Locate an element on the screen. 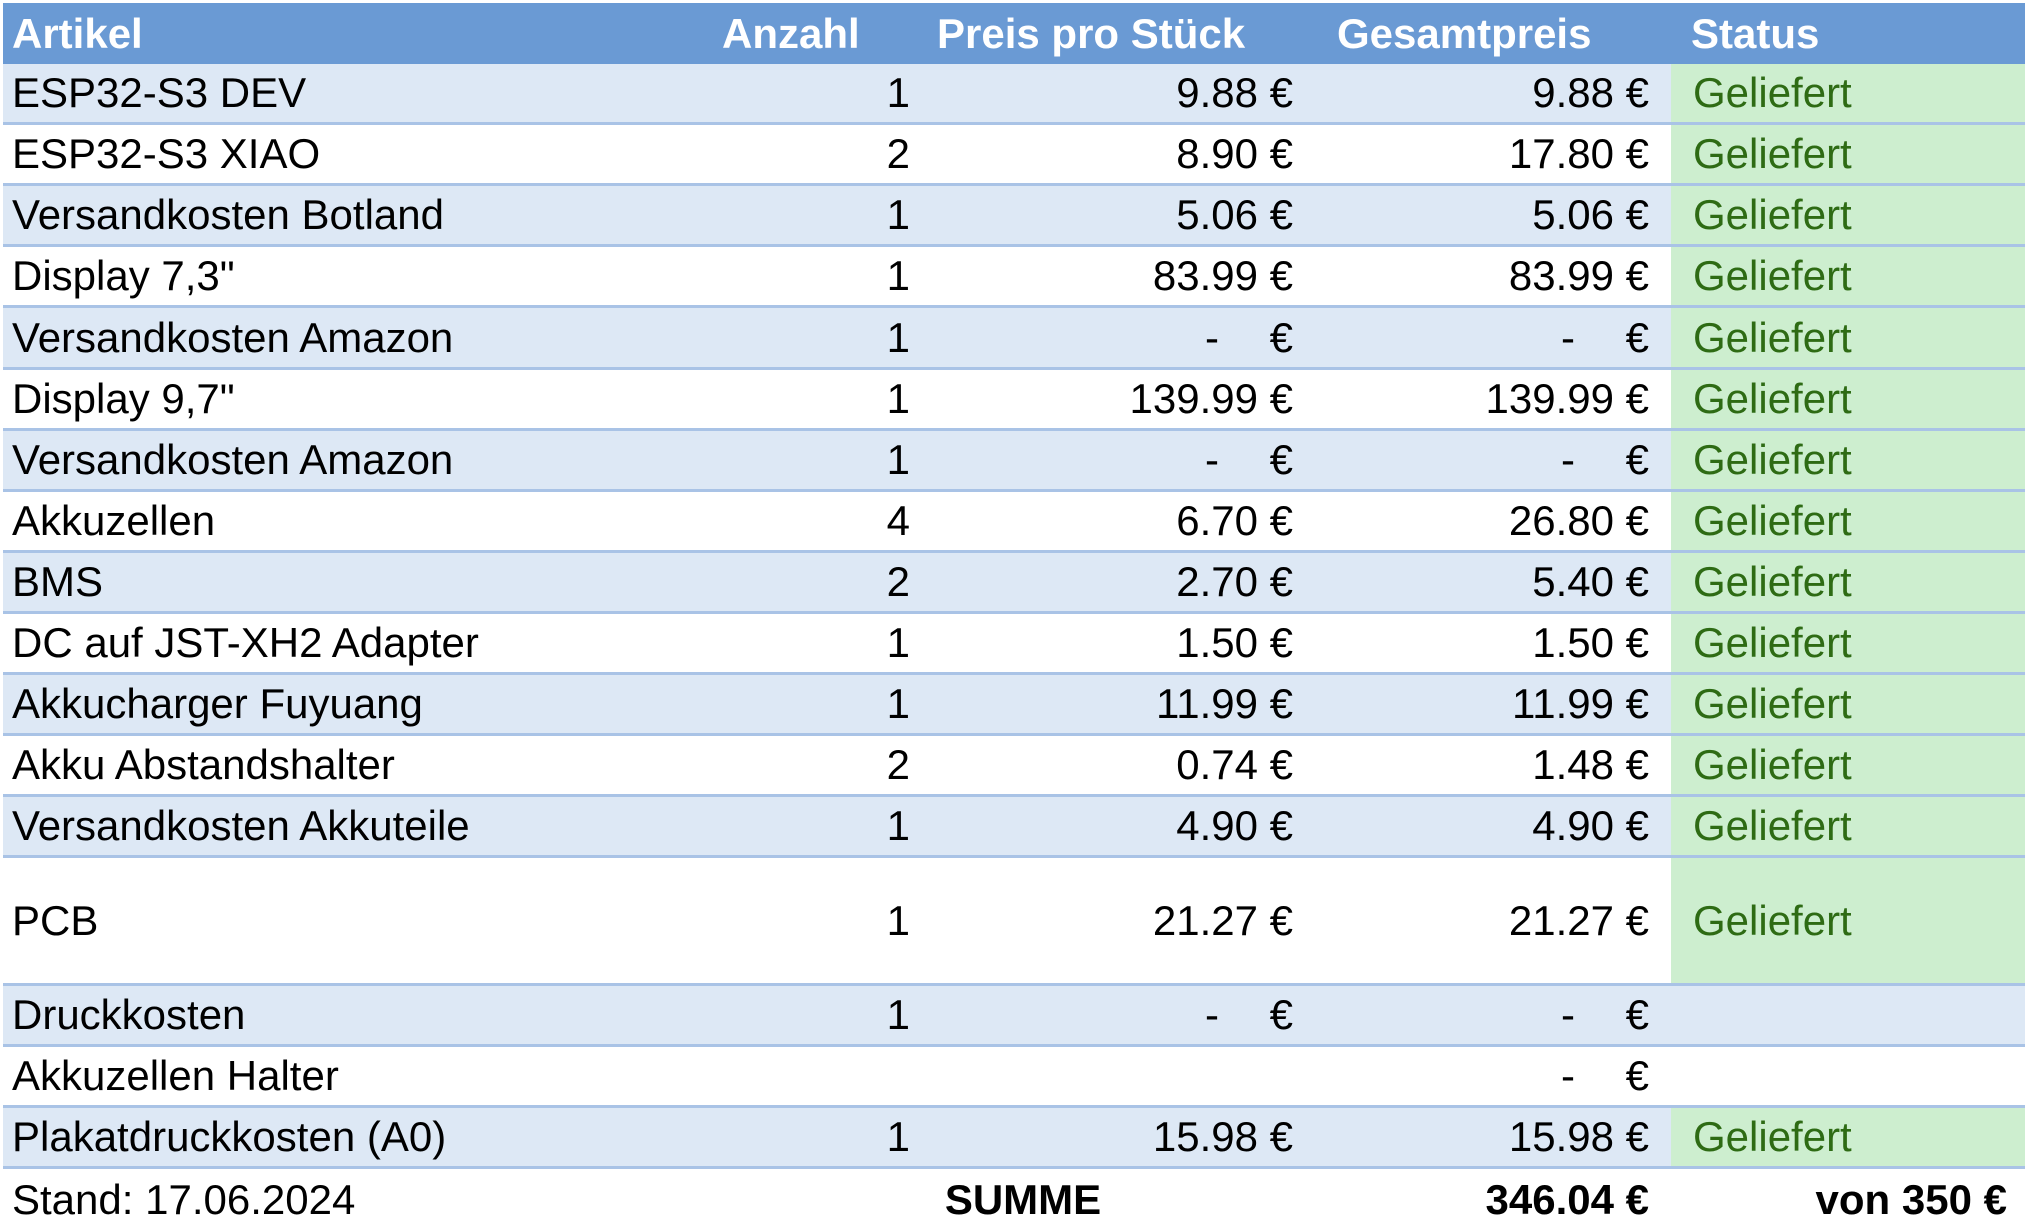 The height and width of the screenshot is (1232, 2028). cell-gesamt: 15.98 € is located at coordinates (1578, 1136).